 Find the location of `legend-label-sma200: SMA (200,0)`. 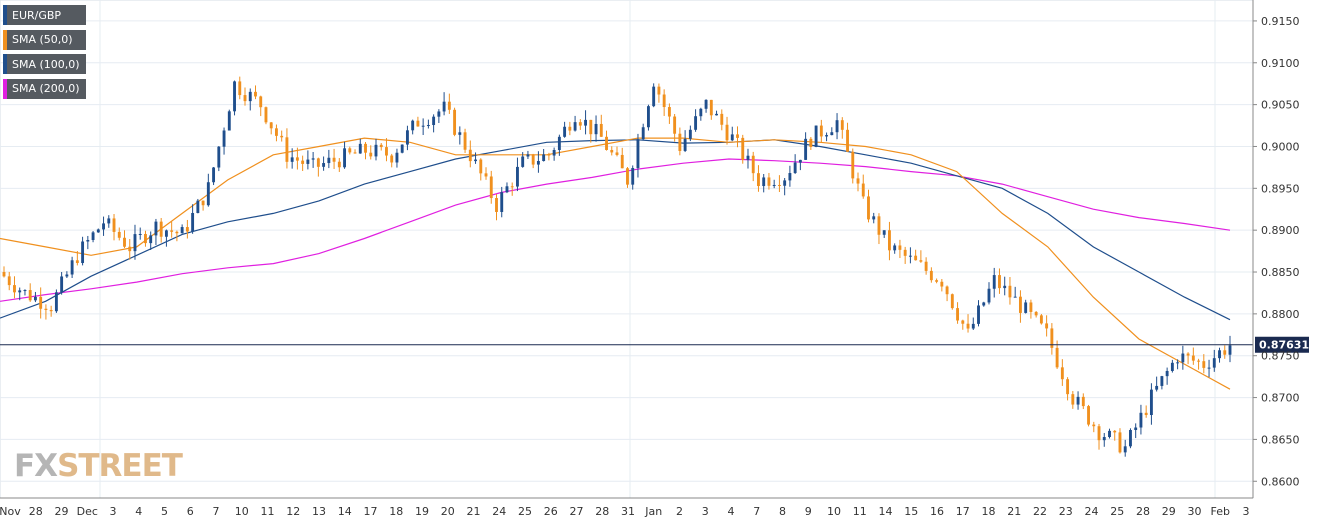

legend-label-sma200: SMA (200,0) is located at coordinates (46, 88).